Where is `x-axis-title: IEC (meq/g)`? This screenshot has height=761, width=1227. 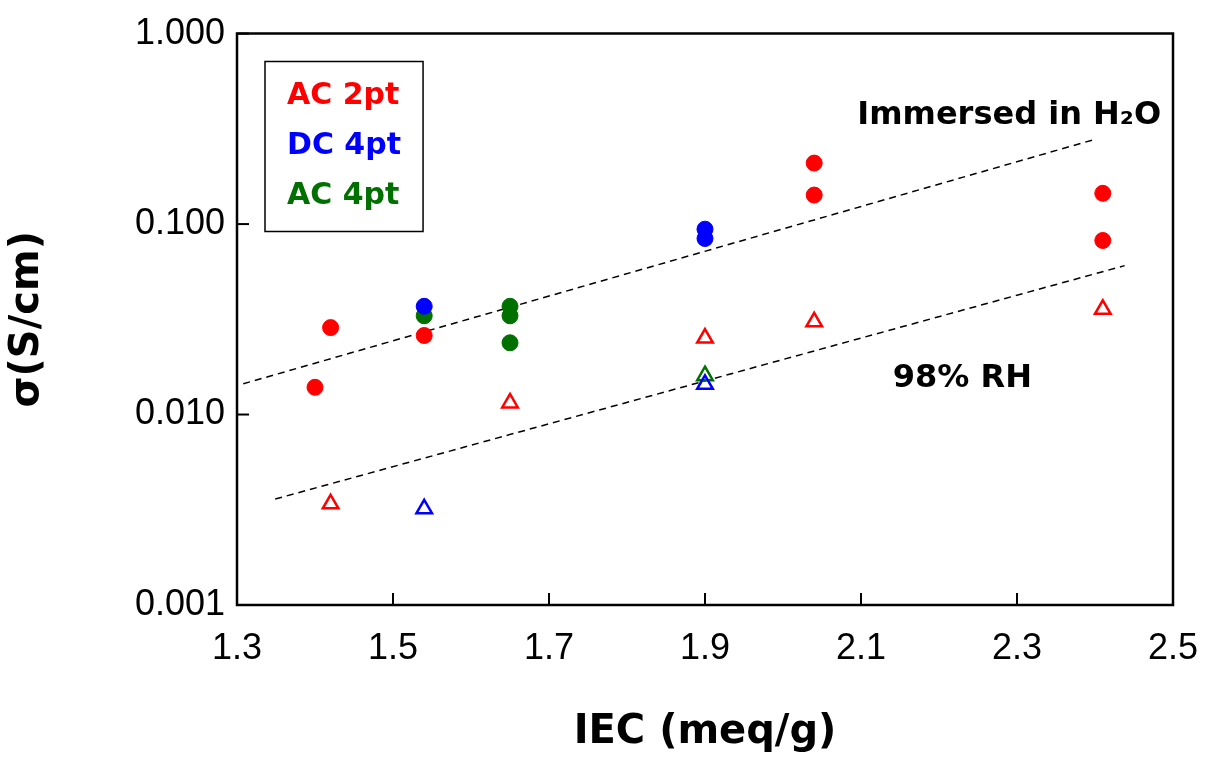
x-axis-title: IEC (meq/g) is located at coordinates (705, 729).